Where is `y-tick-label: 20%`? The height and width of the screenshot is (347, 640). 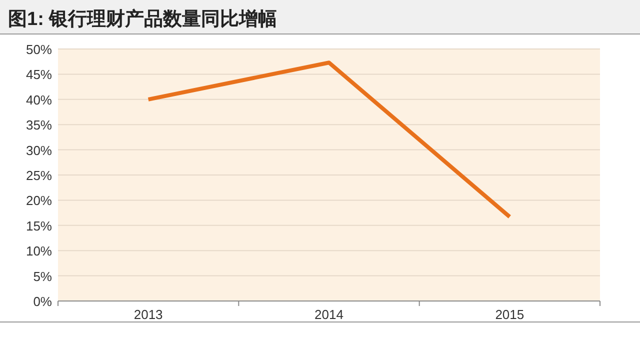
y-tick-label: 20% is located at coordinates (39, 200).